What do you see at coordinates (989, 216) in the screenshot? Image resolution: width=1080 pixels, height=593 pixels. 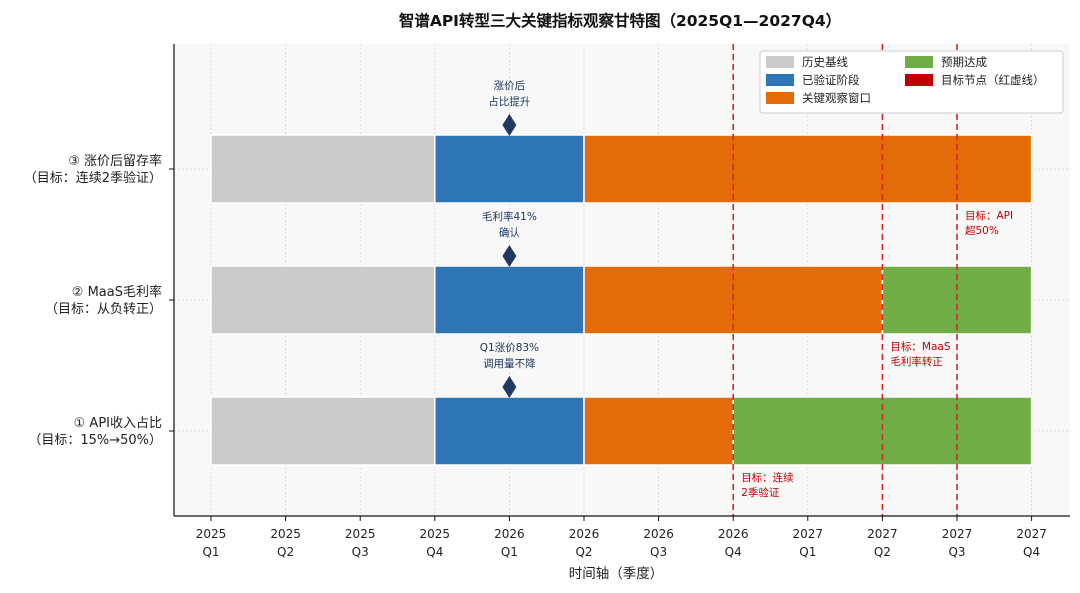 I see `target-label: 目标：API` at bounding box center [989, 216].